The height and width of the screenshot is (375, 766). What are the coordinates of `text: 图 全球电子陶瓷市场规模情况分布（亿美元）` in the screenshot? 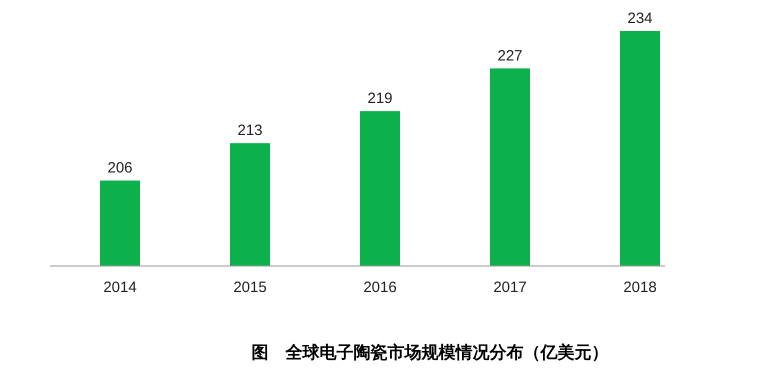 It's located at (430, 353).